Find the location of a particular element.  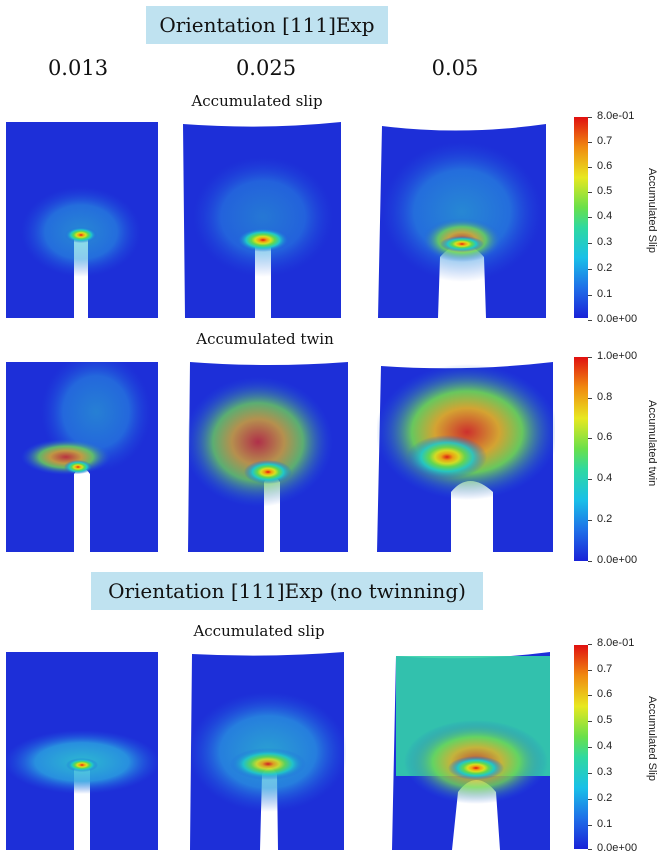

notwin-tick: 0.3 is located at coordinates (600, 772).